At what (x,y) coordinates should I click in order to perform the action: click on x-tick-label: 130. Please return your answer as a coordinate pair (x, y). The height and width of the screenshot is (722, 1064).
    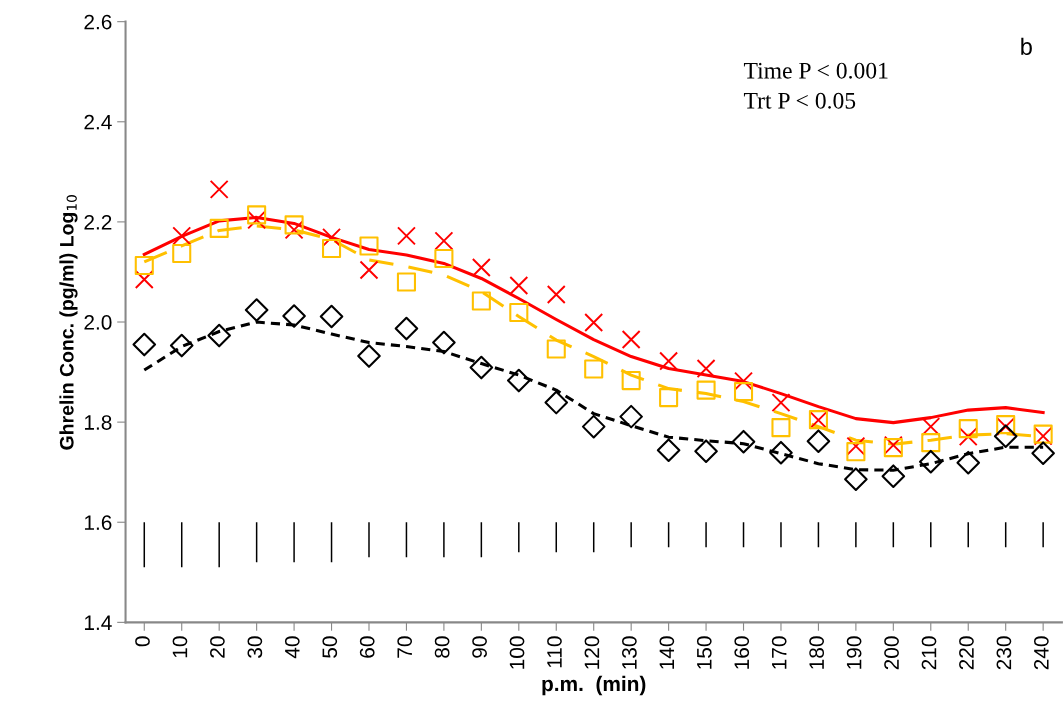
    Looking at the image, I should click on (629, 652).